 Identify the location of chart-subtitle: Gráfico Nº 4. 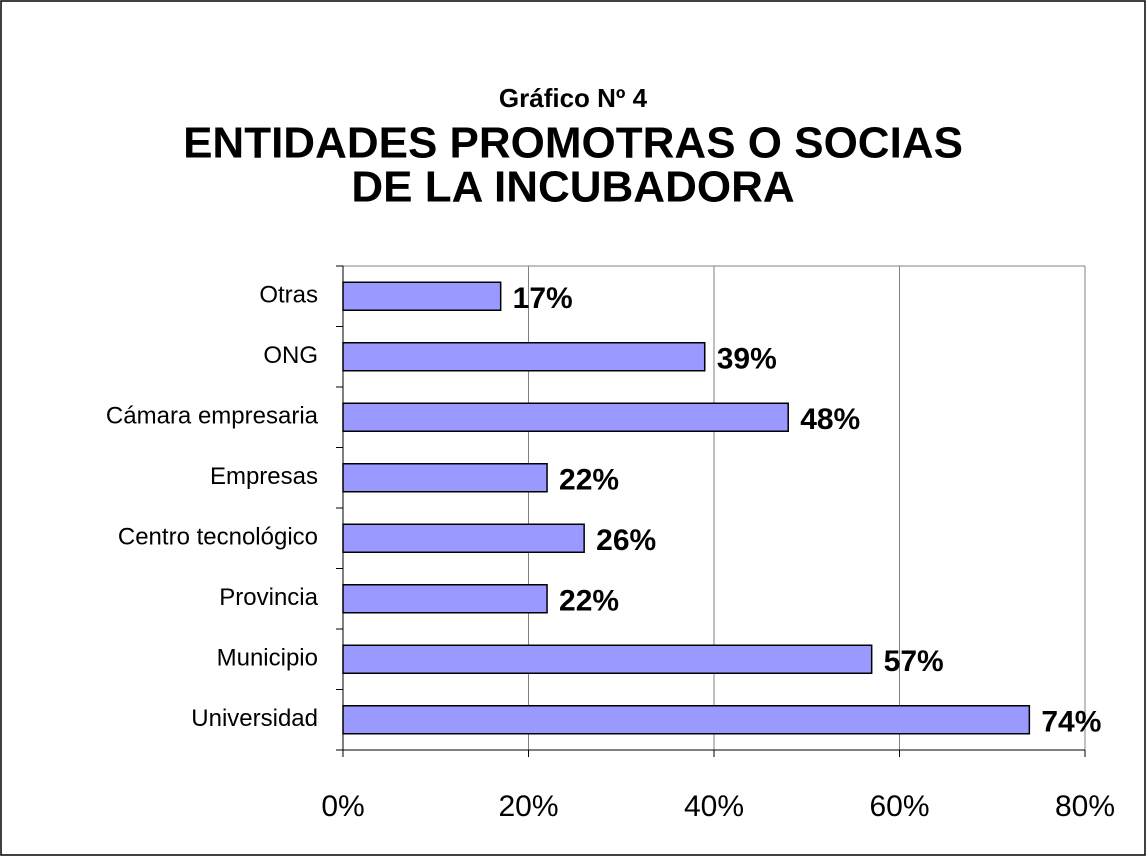
(573, 98).